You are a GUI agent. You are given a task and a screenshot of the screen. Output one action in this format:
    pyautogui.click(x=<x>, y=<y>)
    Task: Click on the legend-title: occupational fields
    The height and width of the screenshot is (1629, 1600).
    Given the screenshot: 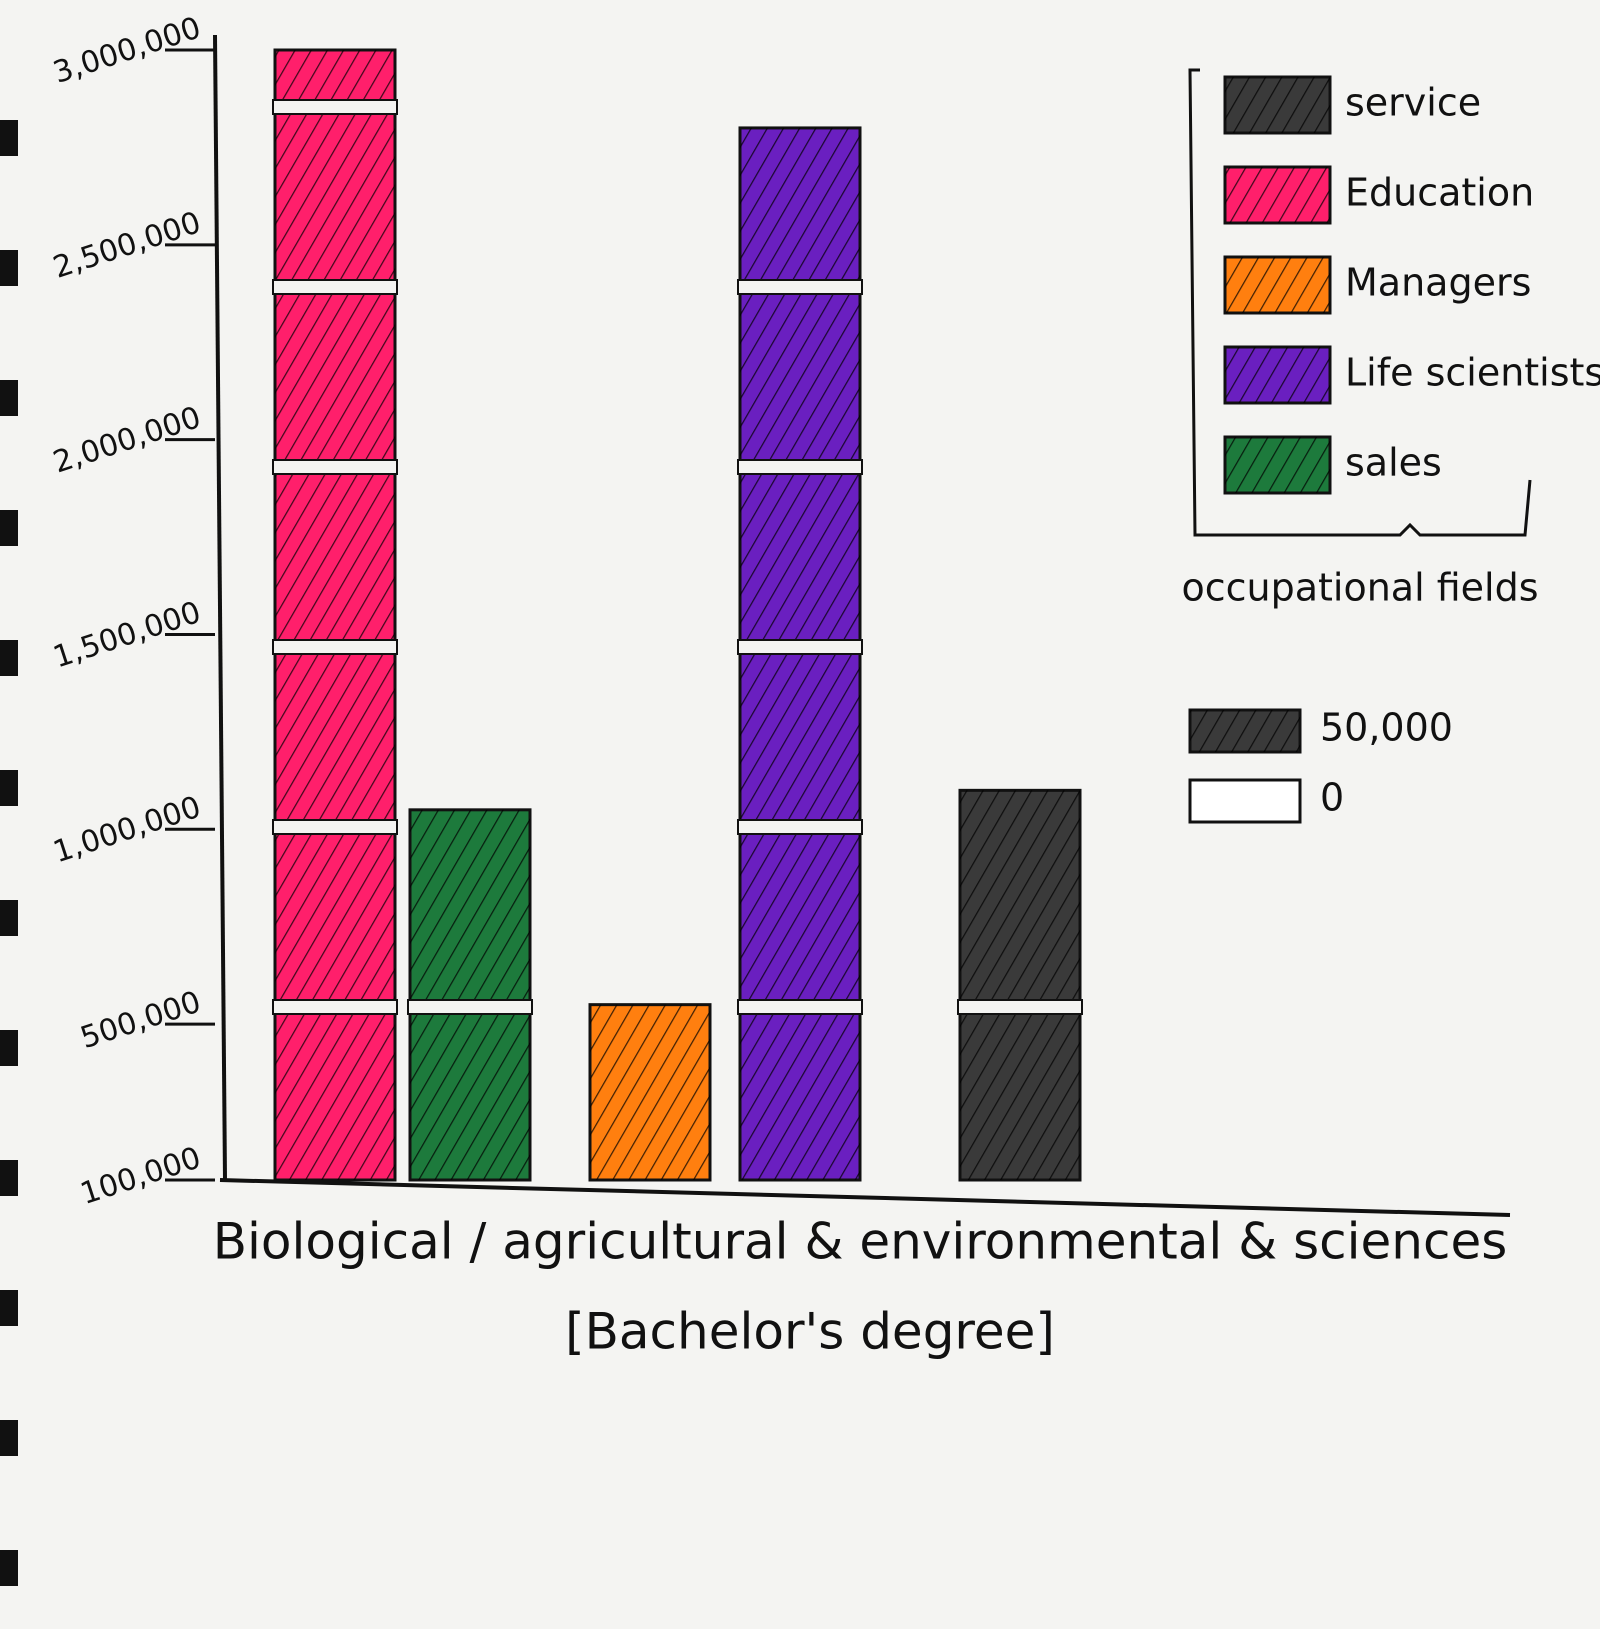 What is the action you would take?
    pyautogui.click(x=1359, y=588)
    